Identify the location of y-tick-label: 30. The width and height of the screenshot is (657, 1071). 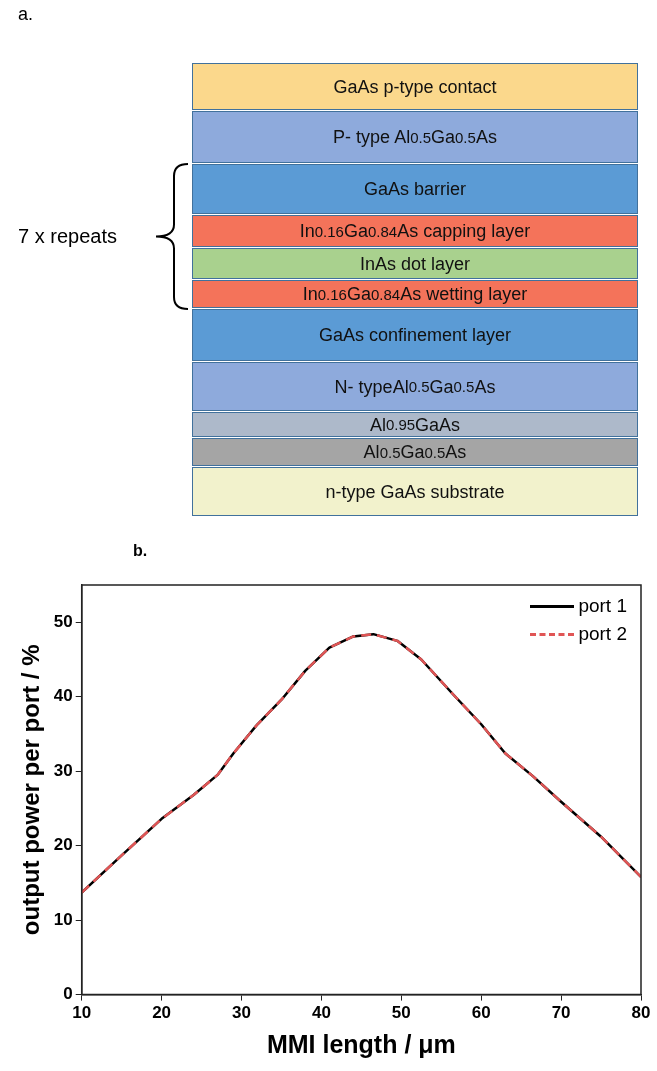
(63, 770).